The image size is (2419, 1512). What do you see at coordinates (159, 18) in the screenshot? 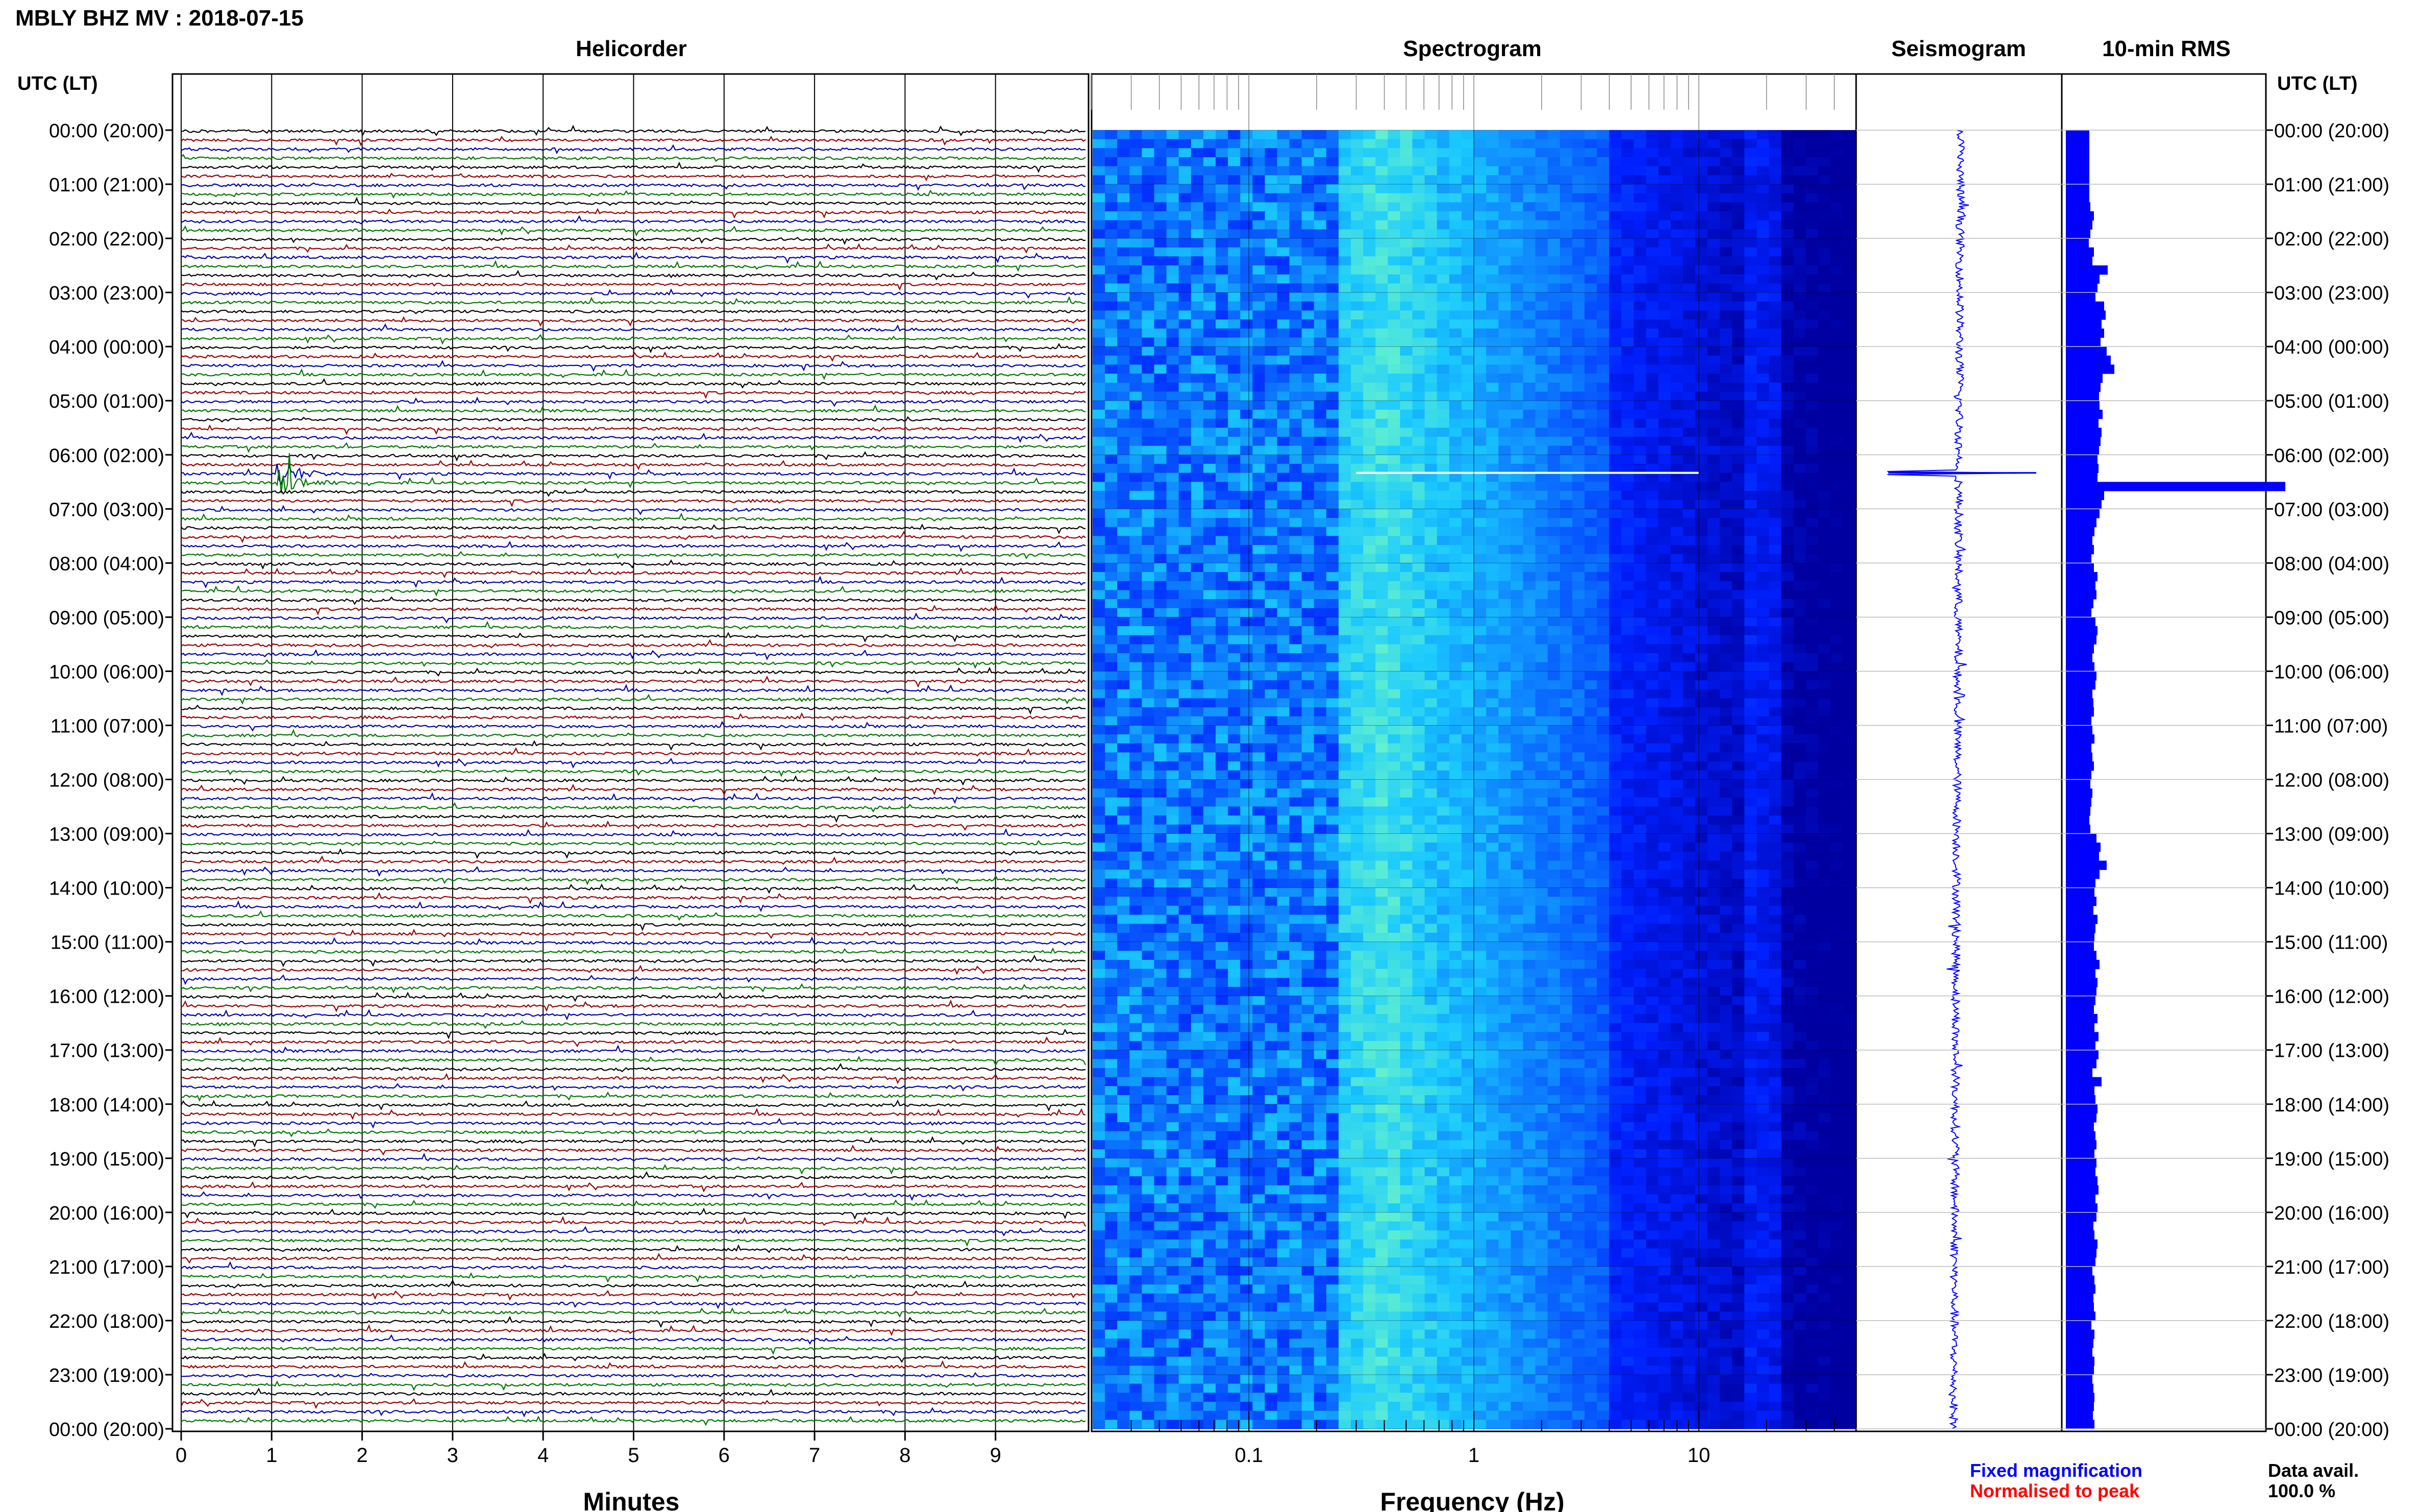
I see `figure-title: MBLY BHZ MV : 2018-07-15` at bounding box center [159, 18].